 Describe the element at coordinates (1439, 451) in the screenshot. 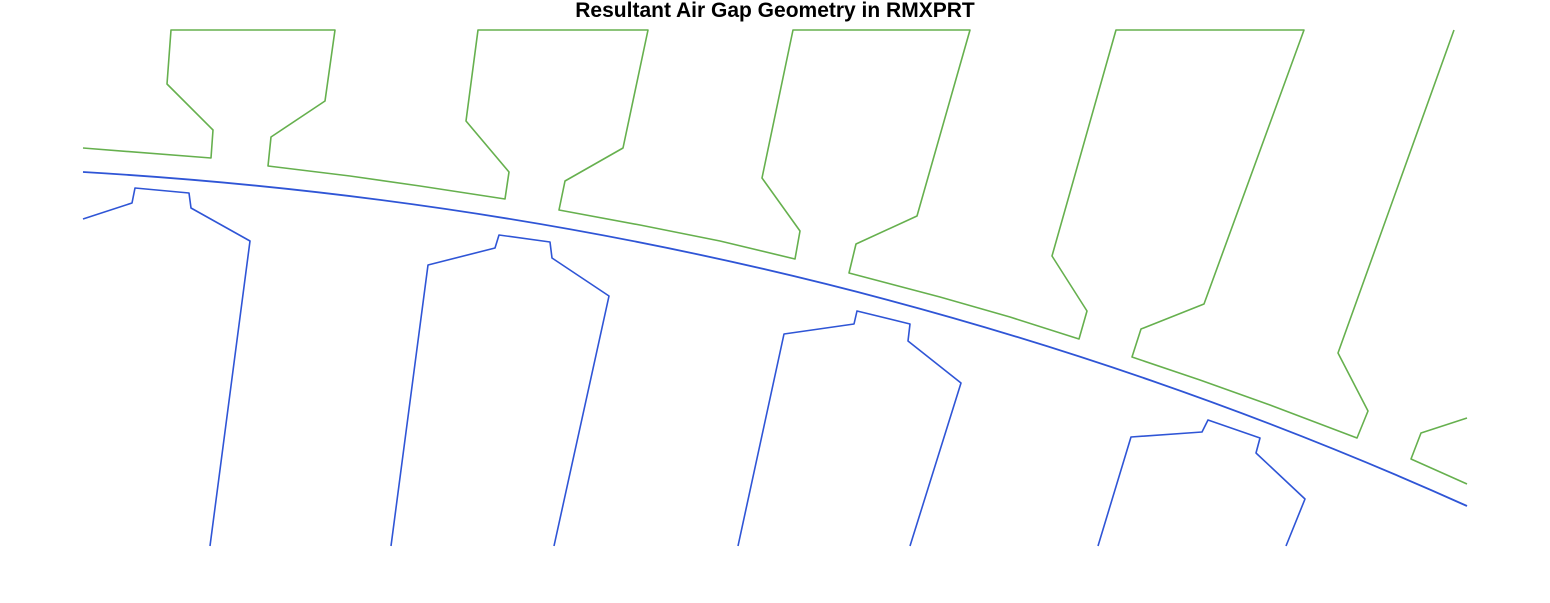

I see `stator-outline-right` at that location.